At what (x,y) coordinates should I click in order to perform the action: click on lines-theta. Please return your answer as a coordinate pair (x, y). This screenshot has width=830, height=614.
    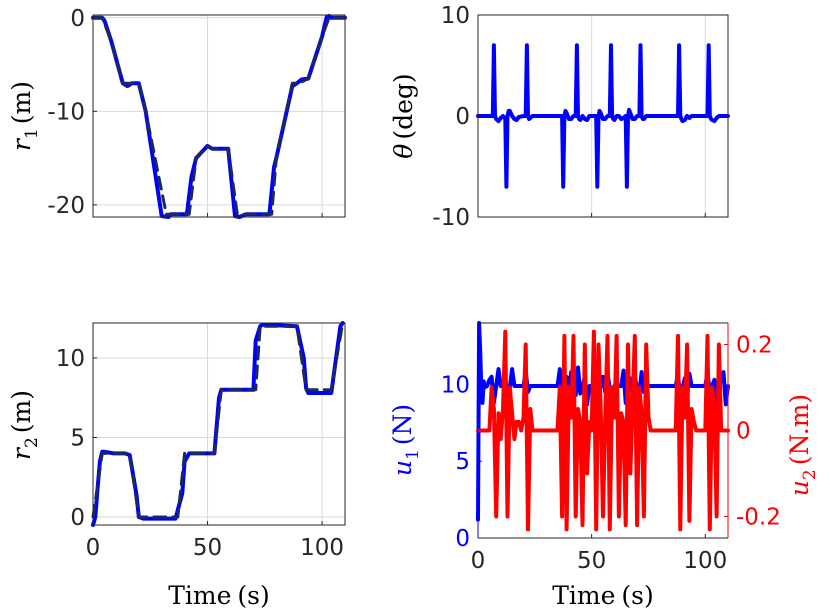
    Looking at the image, I should click on (603, 116).